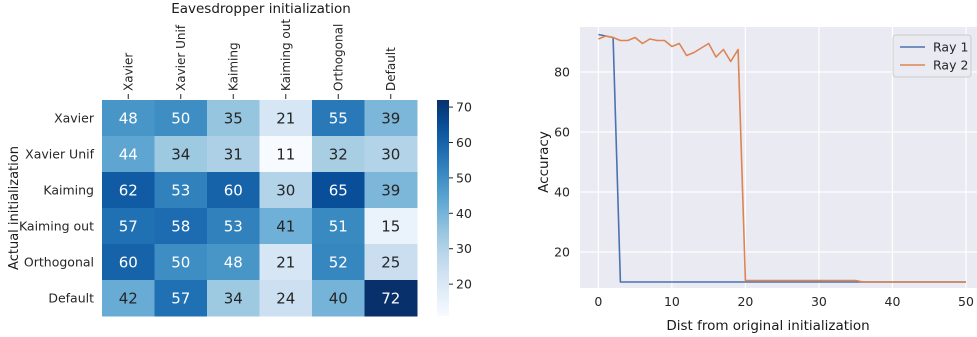 This screenshot has width=977, height=337. I want to click on y-axis-label: Accuracy, so click(544, 162).